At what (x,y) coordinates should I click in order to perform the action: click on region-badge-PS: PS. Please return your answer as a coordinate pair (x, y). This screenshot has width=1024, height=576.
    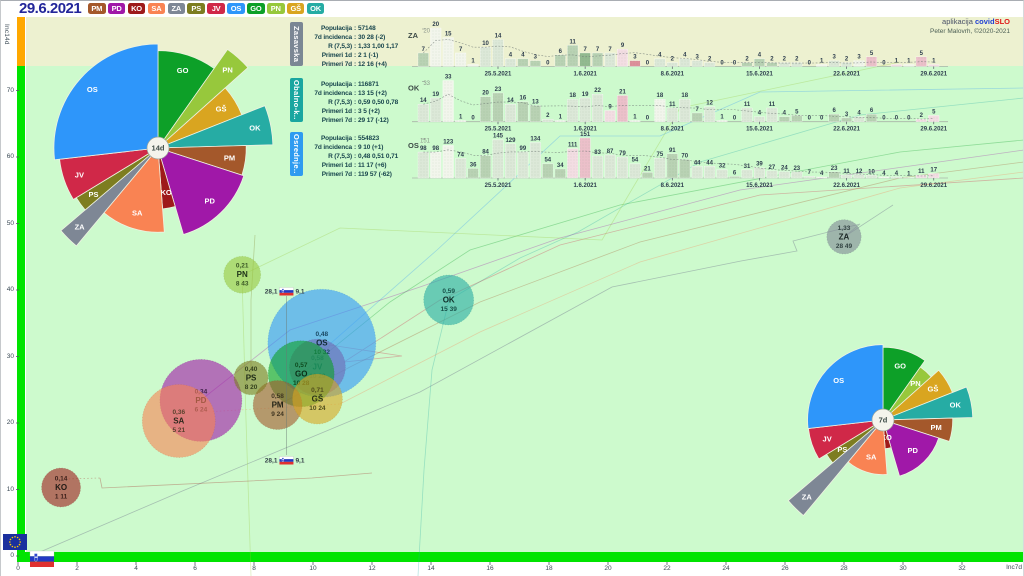
    Looking at the image, I should click on (196, 8).